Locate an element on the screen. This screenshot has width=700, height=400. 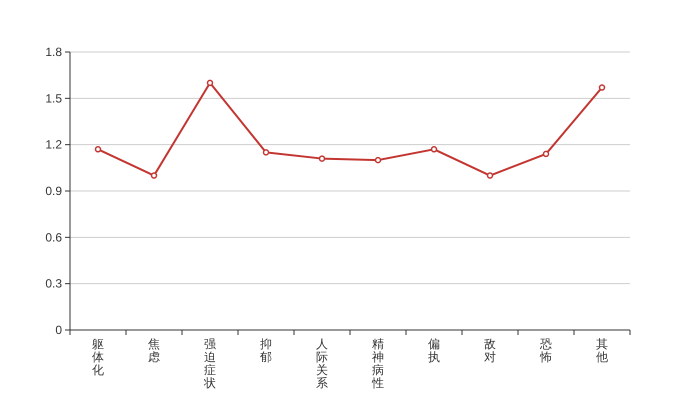
x-tick-label: 敌对 is located at coordinates (490, 350).